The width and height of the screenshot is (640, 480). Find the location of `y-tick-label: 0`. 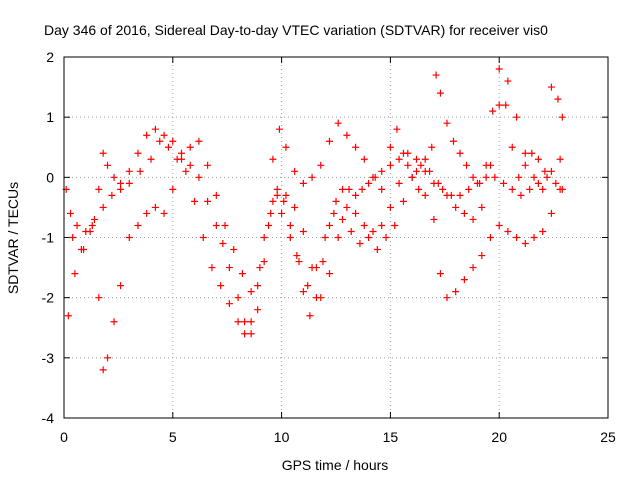

y-tick-label: 0 is located at coordinates (50, 177).